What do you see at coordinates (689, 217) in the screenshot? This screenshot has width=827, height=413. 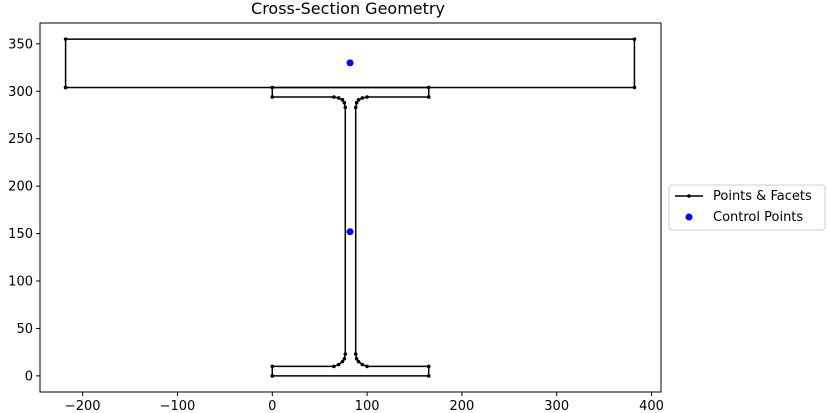 I see `legend-control-points-marker` at bounding box center [689, 217].